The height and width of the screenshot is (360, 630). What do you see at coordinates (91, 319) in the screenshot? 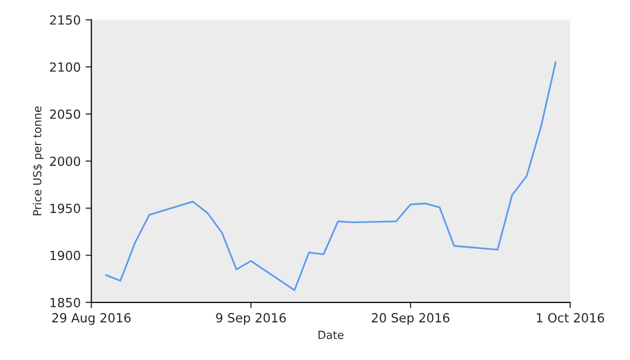
I see `x-tick-label: 29 Aug 2016` at bounding box center [91, 319].